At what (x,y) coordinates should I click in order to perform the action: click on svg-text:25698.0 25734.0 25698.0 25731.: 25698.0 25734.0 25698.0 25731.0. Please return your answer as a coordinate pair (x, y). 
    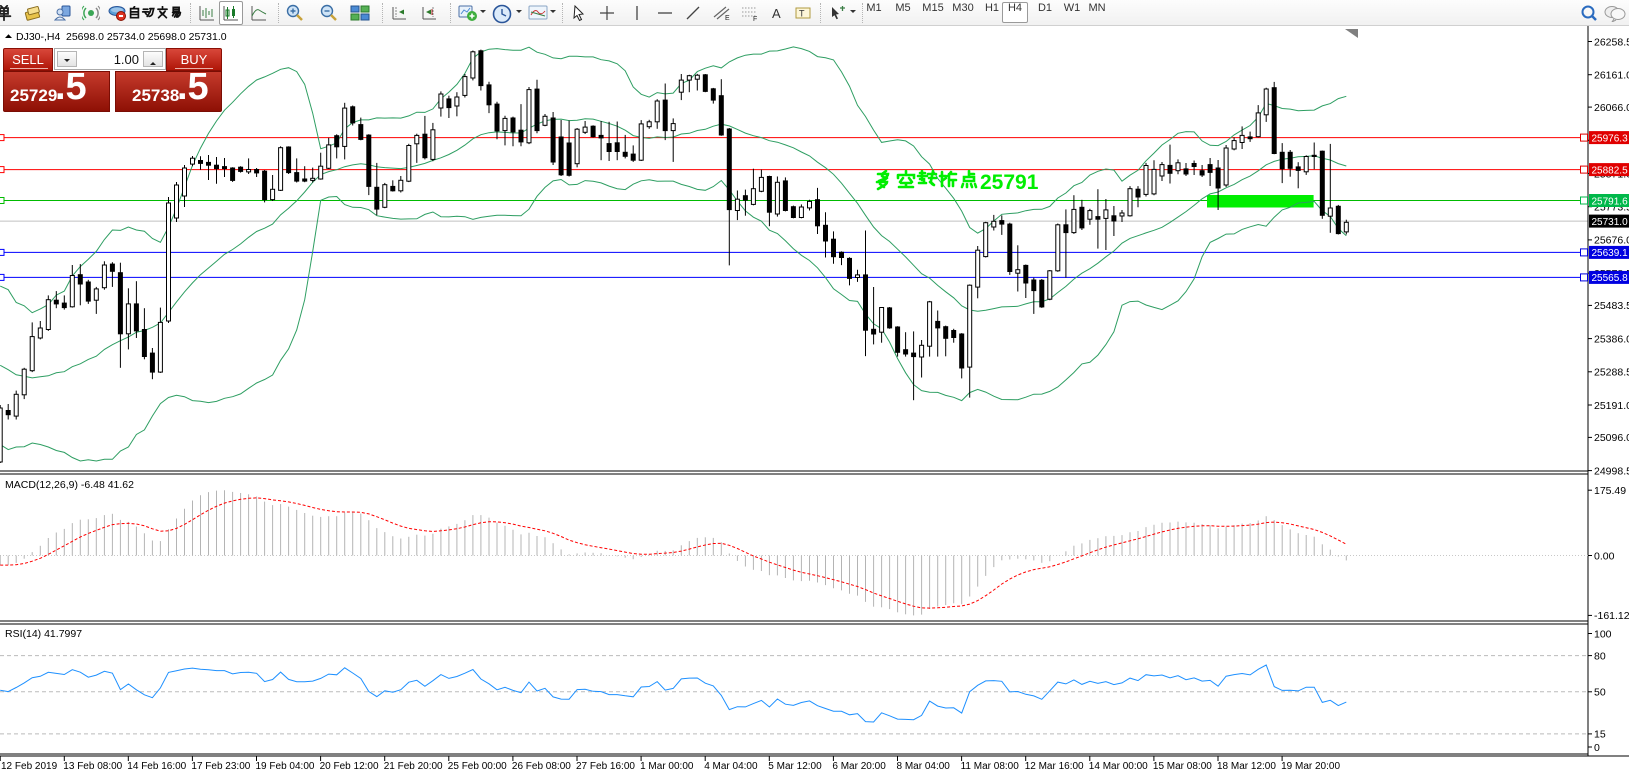
    Looking at the image, I should click on (146, 37).